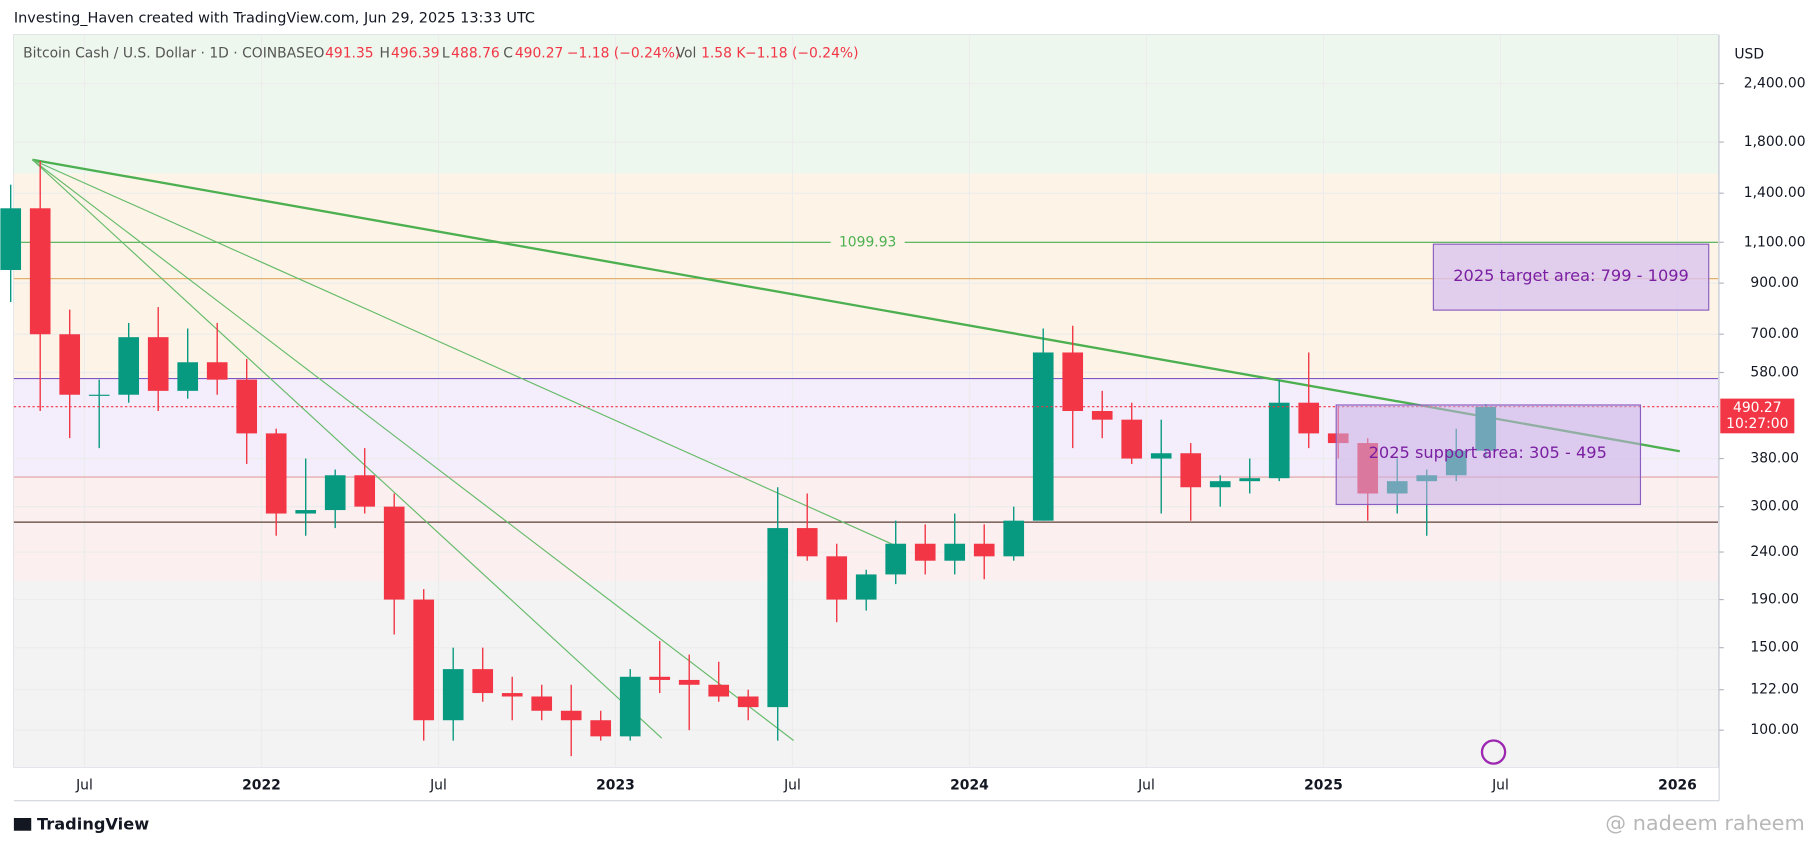 This screenshot has width=1814, height=847. I want to click on vol-value: 1.58 K, so click(723, 53).